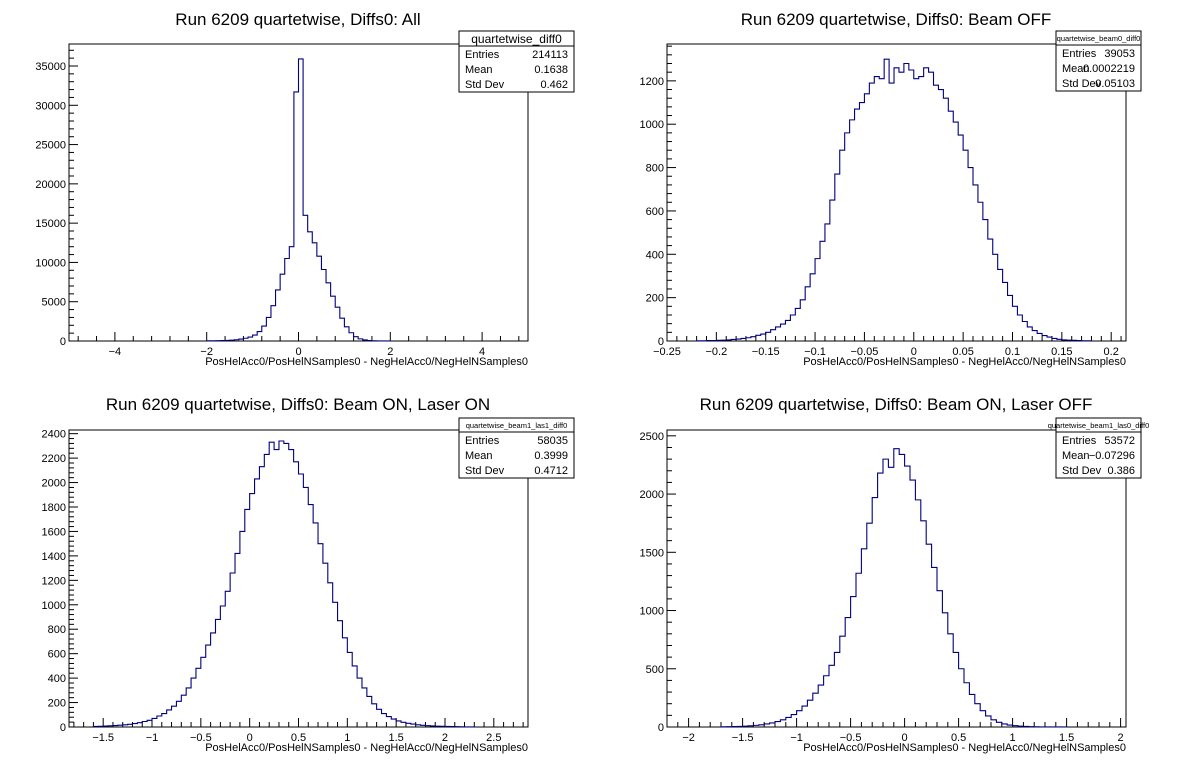  I want to click on y-tick-label: 35000, so click(50, 67).